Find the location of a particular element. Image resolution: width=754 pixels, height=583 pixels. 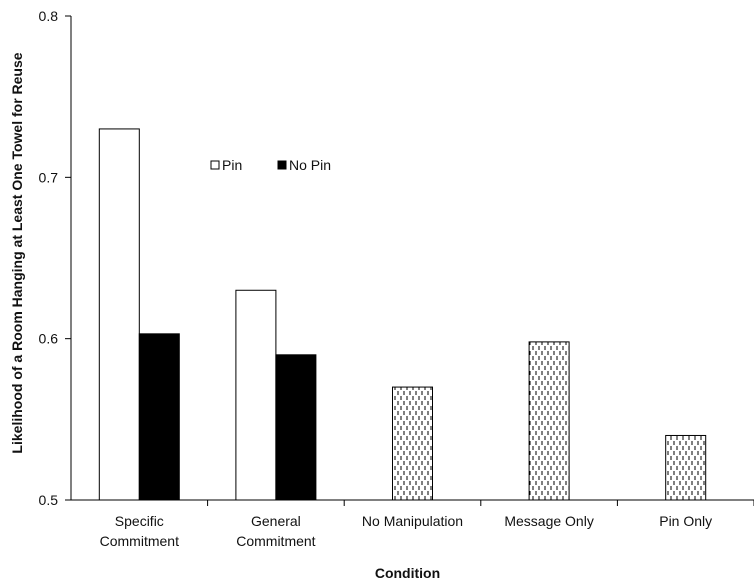

x-tick-label: No Manipulation is located at coordinates (412, 521).